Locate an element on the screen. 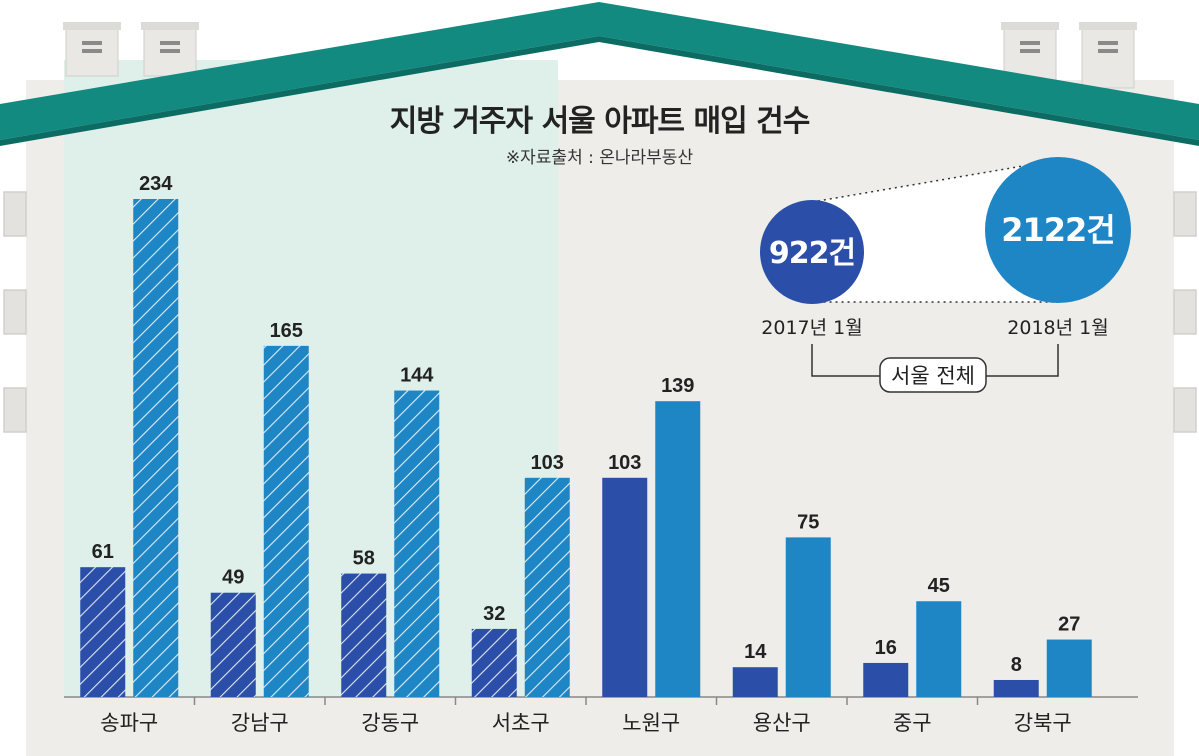  category-label: 강남구 is located at coordinates (260, 723).